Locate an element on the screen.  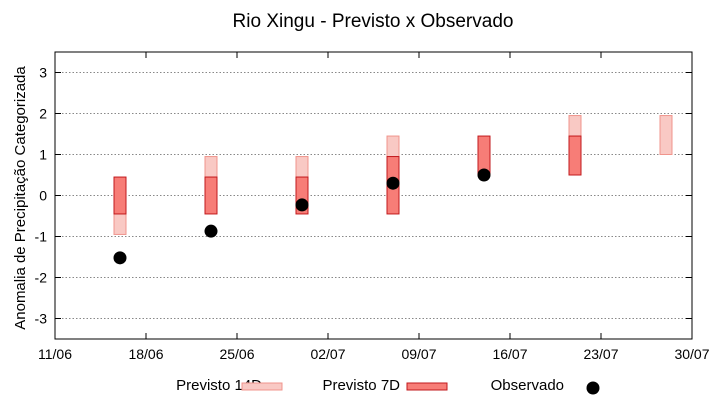
y-tick-label: -3 is located at coordinates (41, 319).